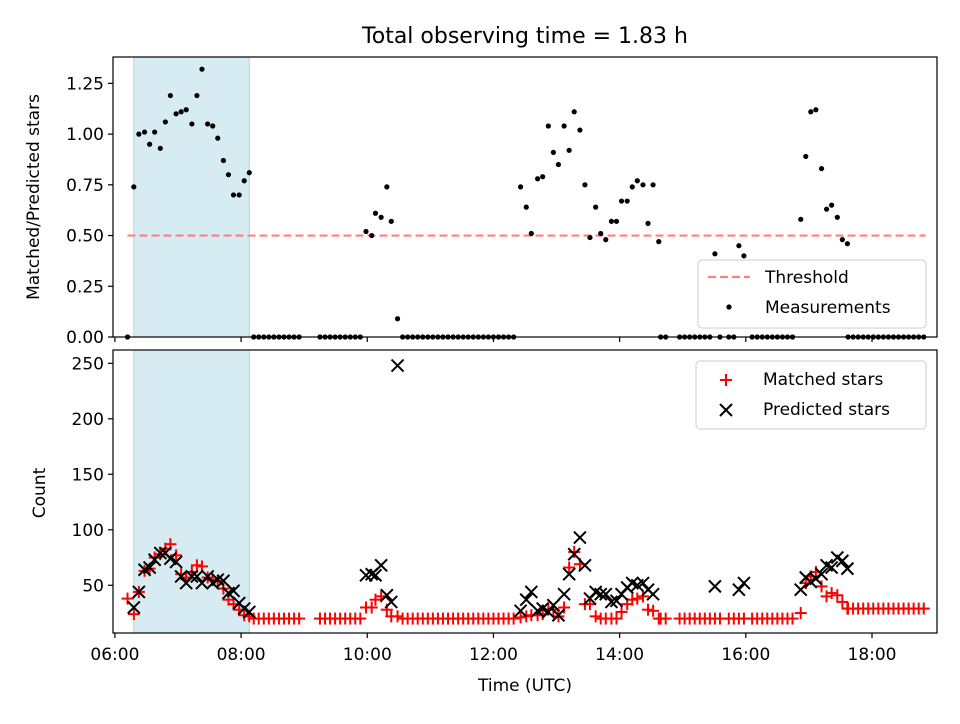 The height and width of the screenshot is (724, 960). I want to click on highlight-span, so click(191, 491).